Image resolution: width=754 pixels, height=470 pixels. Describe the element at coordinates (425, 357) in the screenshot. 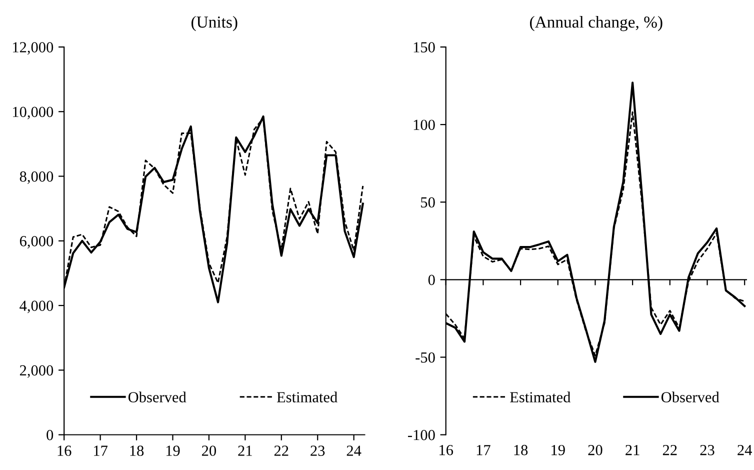

I see `y-tick-label: -50` at that location.